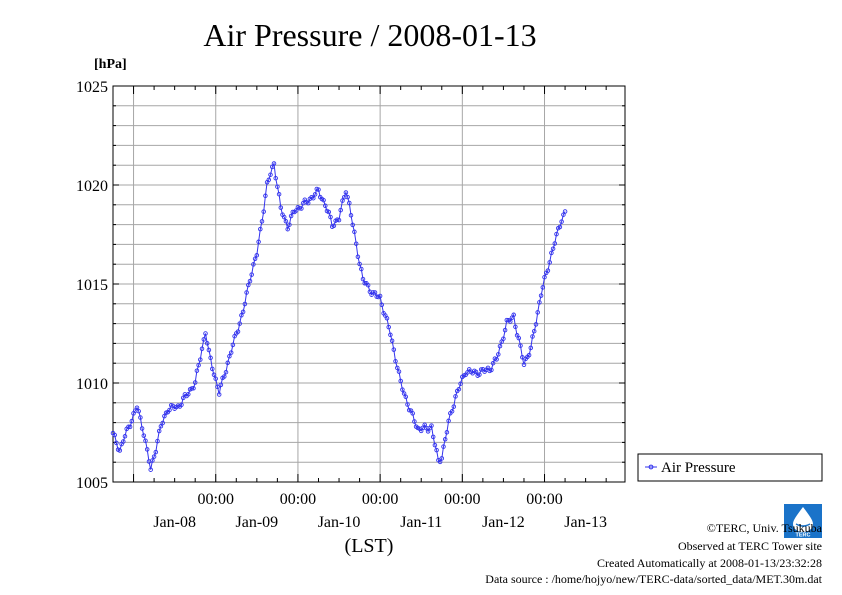 The image size is (842, 595). What do you see at coordinates (803, 519) in the screenshot?
I see `water-drop-icon` at bounding box center [803, 519].